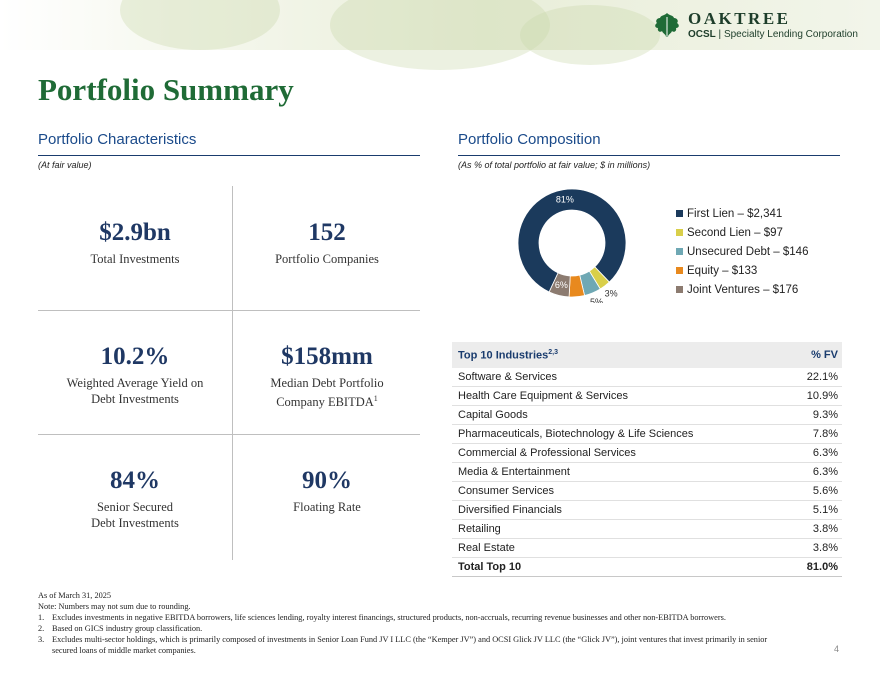 The image size is (880, 680). What do you see at coordinates (229, 310) in the screenshot?
I see `grid-divider-horizontal` at bounding box center [229, 310].